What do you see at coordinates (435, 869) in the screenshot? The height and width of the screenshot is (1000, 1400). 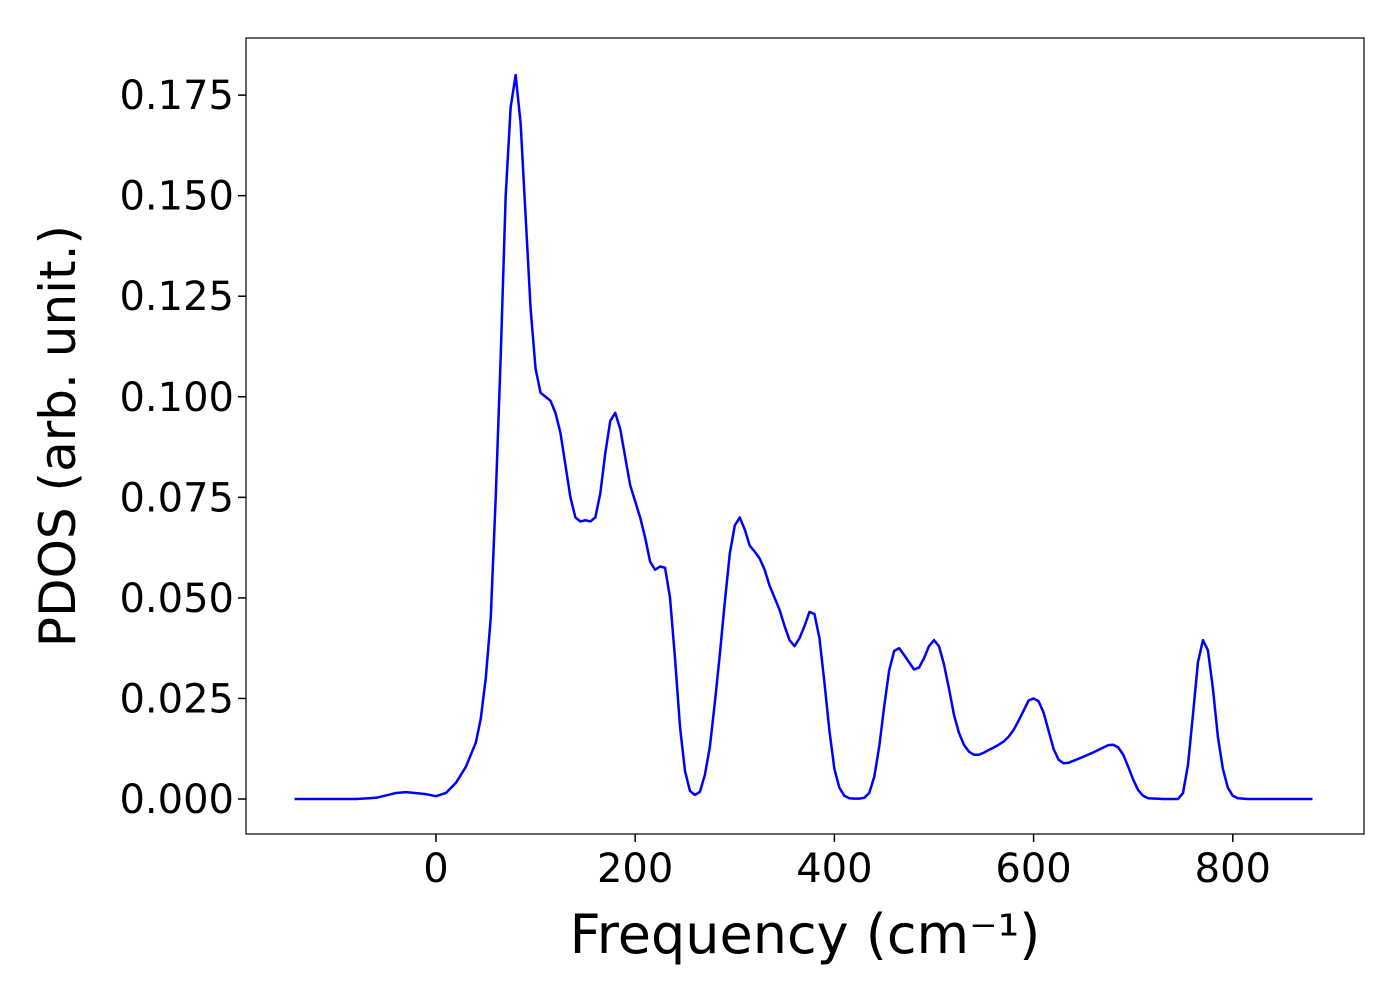 I see `x-tick-label: 0` at bounding box center [435, 869].